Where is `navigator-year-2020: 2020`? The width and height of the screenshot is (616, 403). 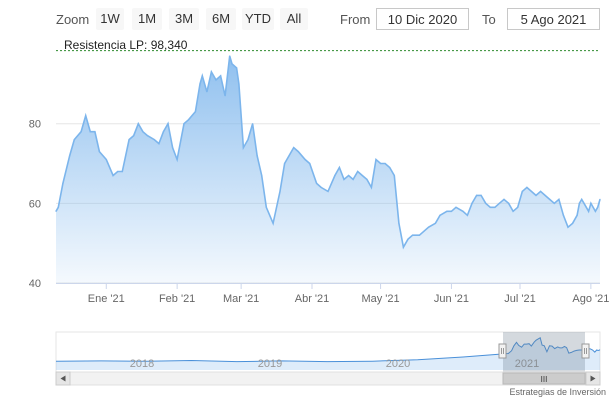 navigator-year-2020: 2020 is located at coordinates (398, 364).